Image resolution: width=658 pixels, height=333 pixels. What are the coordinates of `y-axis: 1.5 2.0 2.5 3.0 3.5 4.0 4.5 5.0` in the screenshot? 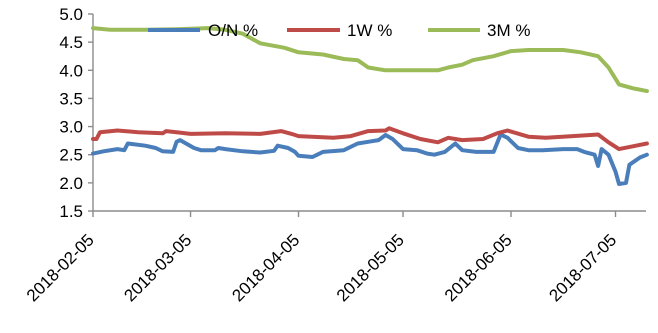 It's located at (76, 113).